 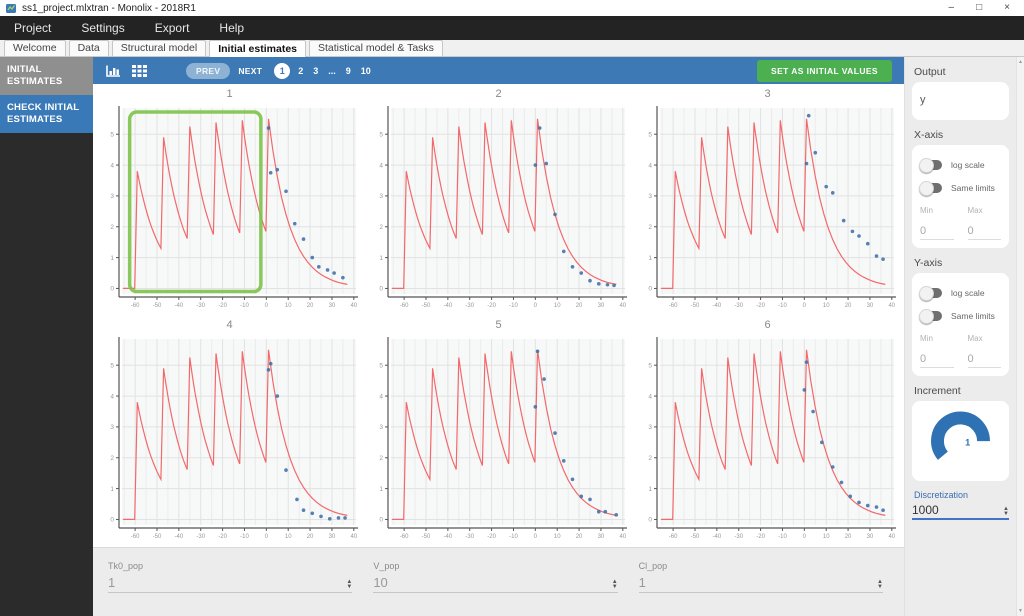 What do you see at coordinates (232, 28) in the screenshot?
I see `menu-help: Help` at bounding box center [232, 28].